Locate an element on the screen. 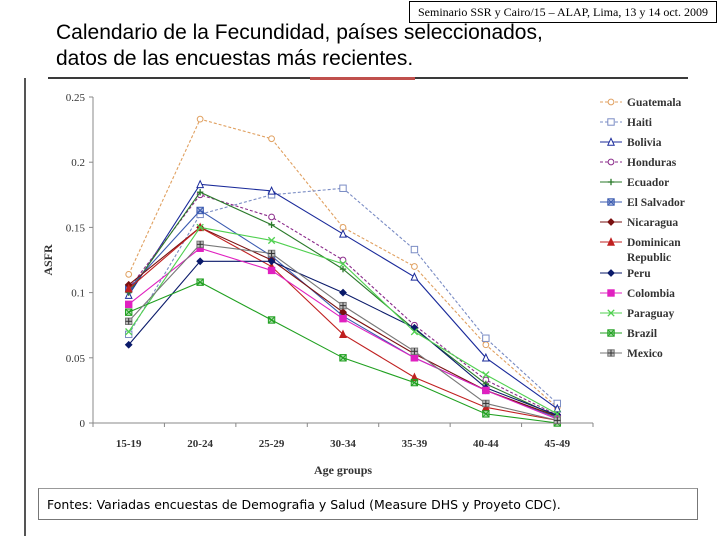 Image resolution: width=720 pixels, height=540 pixels. legend-marker-honduras is located at coordinates (611, 162).